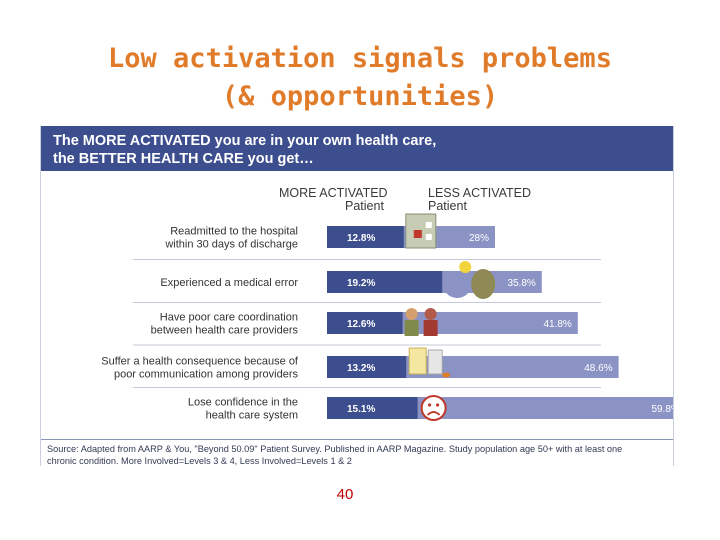 The width and height of the screenshot is (720, 540). Describe the element at coordinates (598, 368) in the screenshot. I see `less-activated-value-label: 48.6%` at that location.